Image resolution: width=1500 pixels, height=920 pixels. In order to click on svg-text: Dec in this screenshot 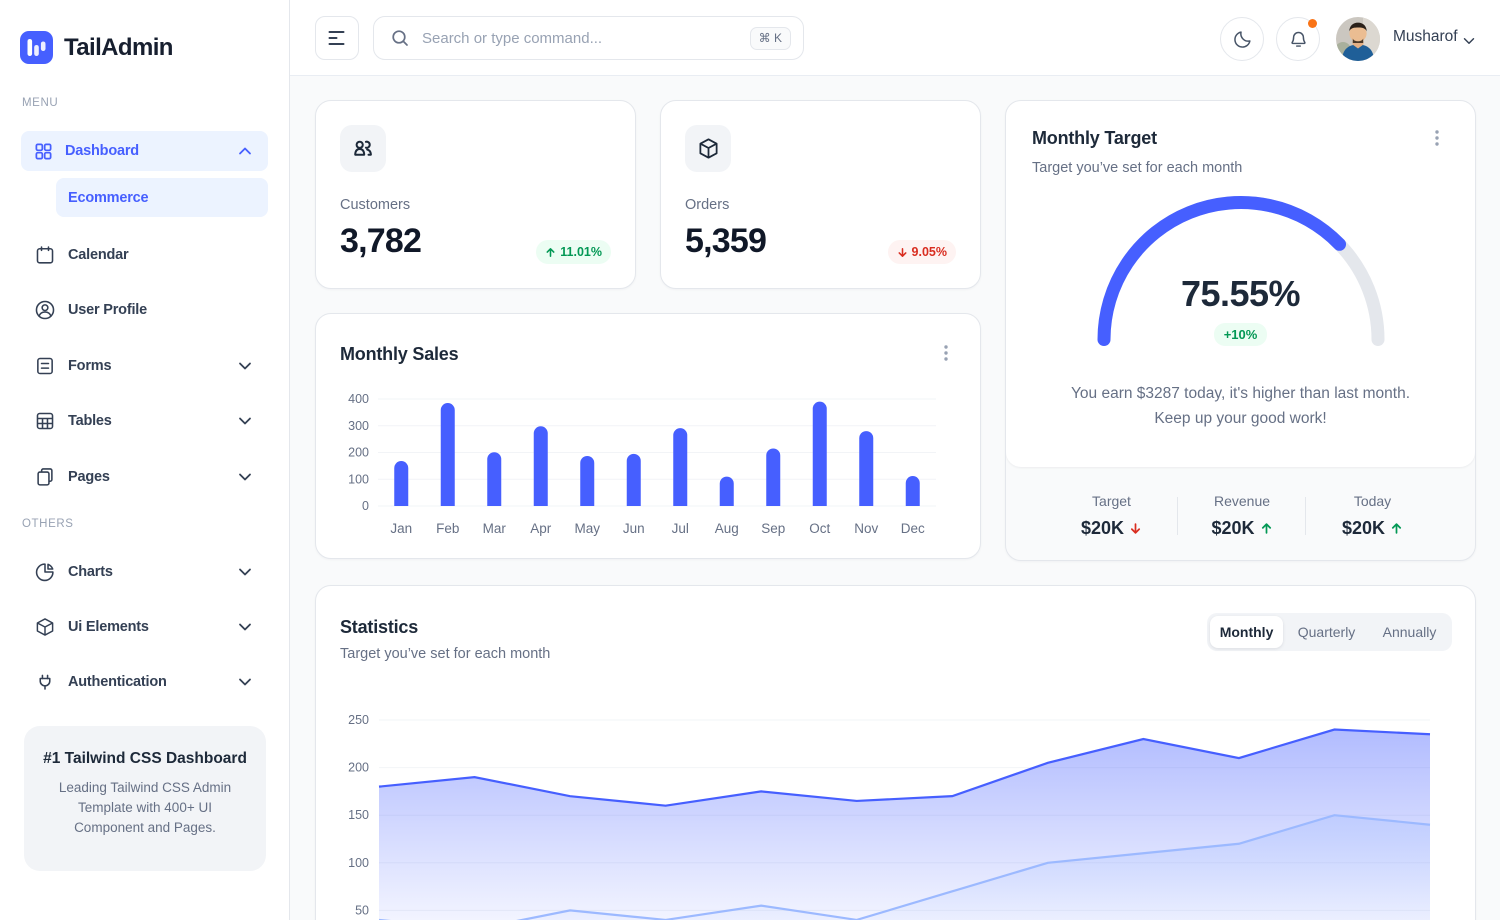, I will do `click(913, 528)`.